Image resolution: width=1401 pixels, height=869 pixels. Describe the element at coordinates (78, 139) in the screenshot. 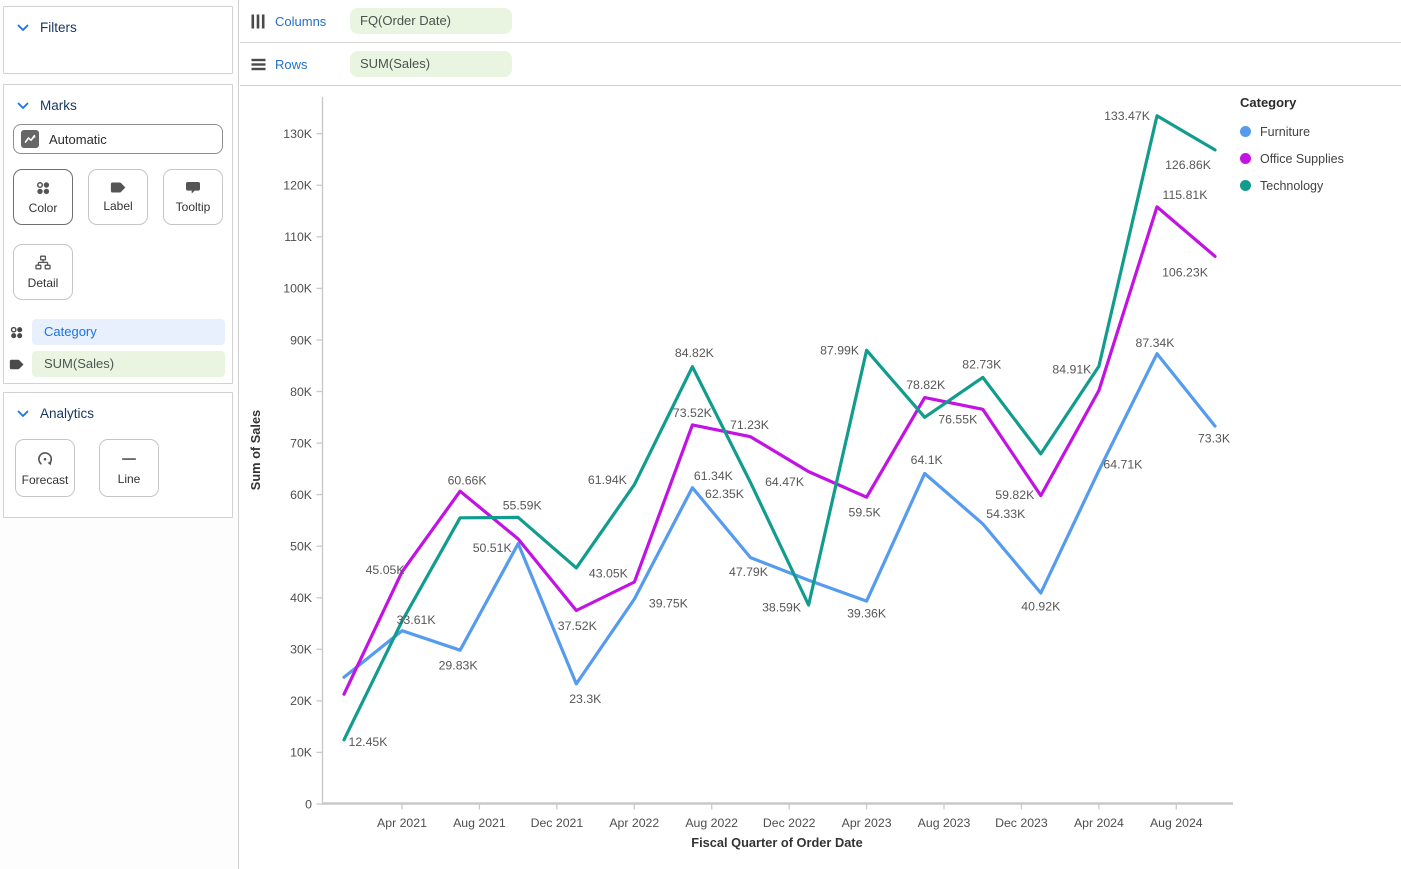

I see `mark-type-value: Automatic` at that location.